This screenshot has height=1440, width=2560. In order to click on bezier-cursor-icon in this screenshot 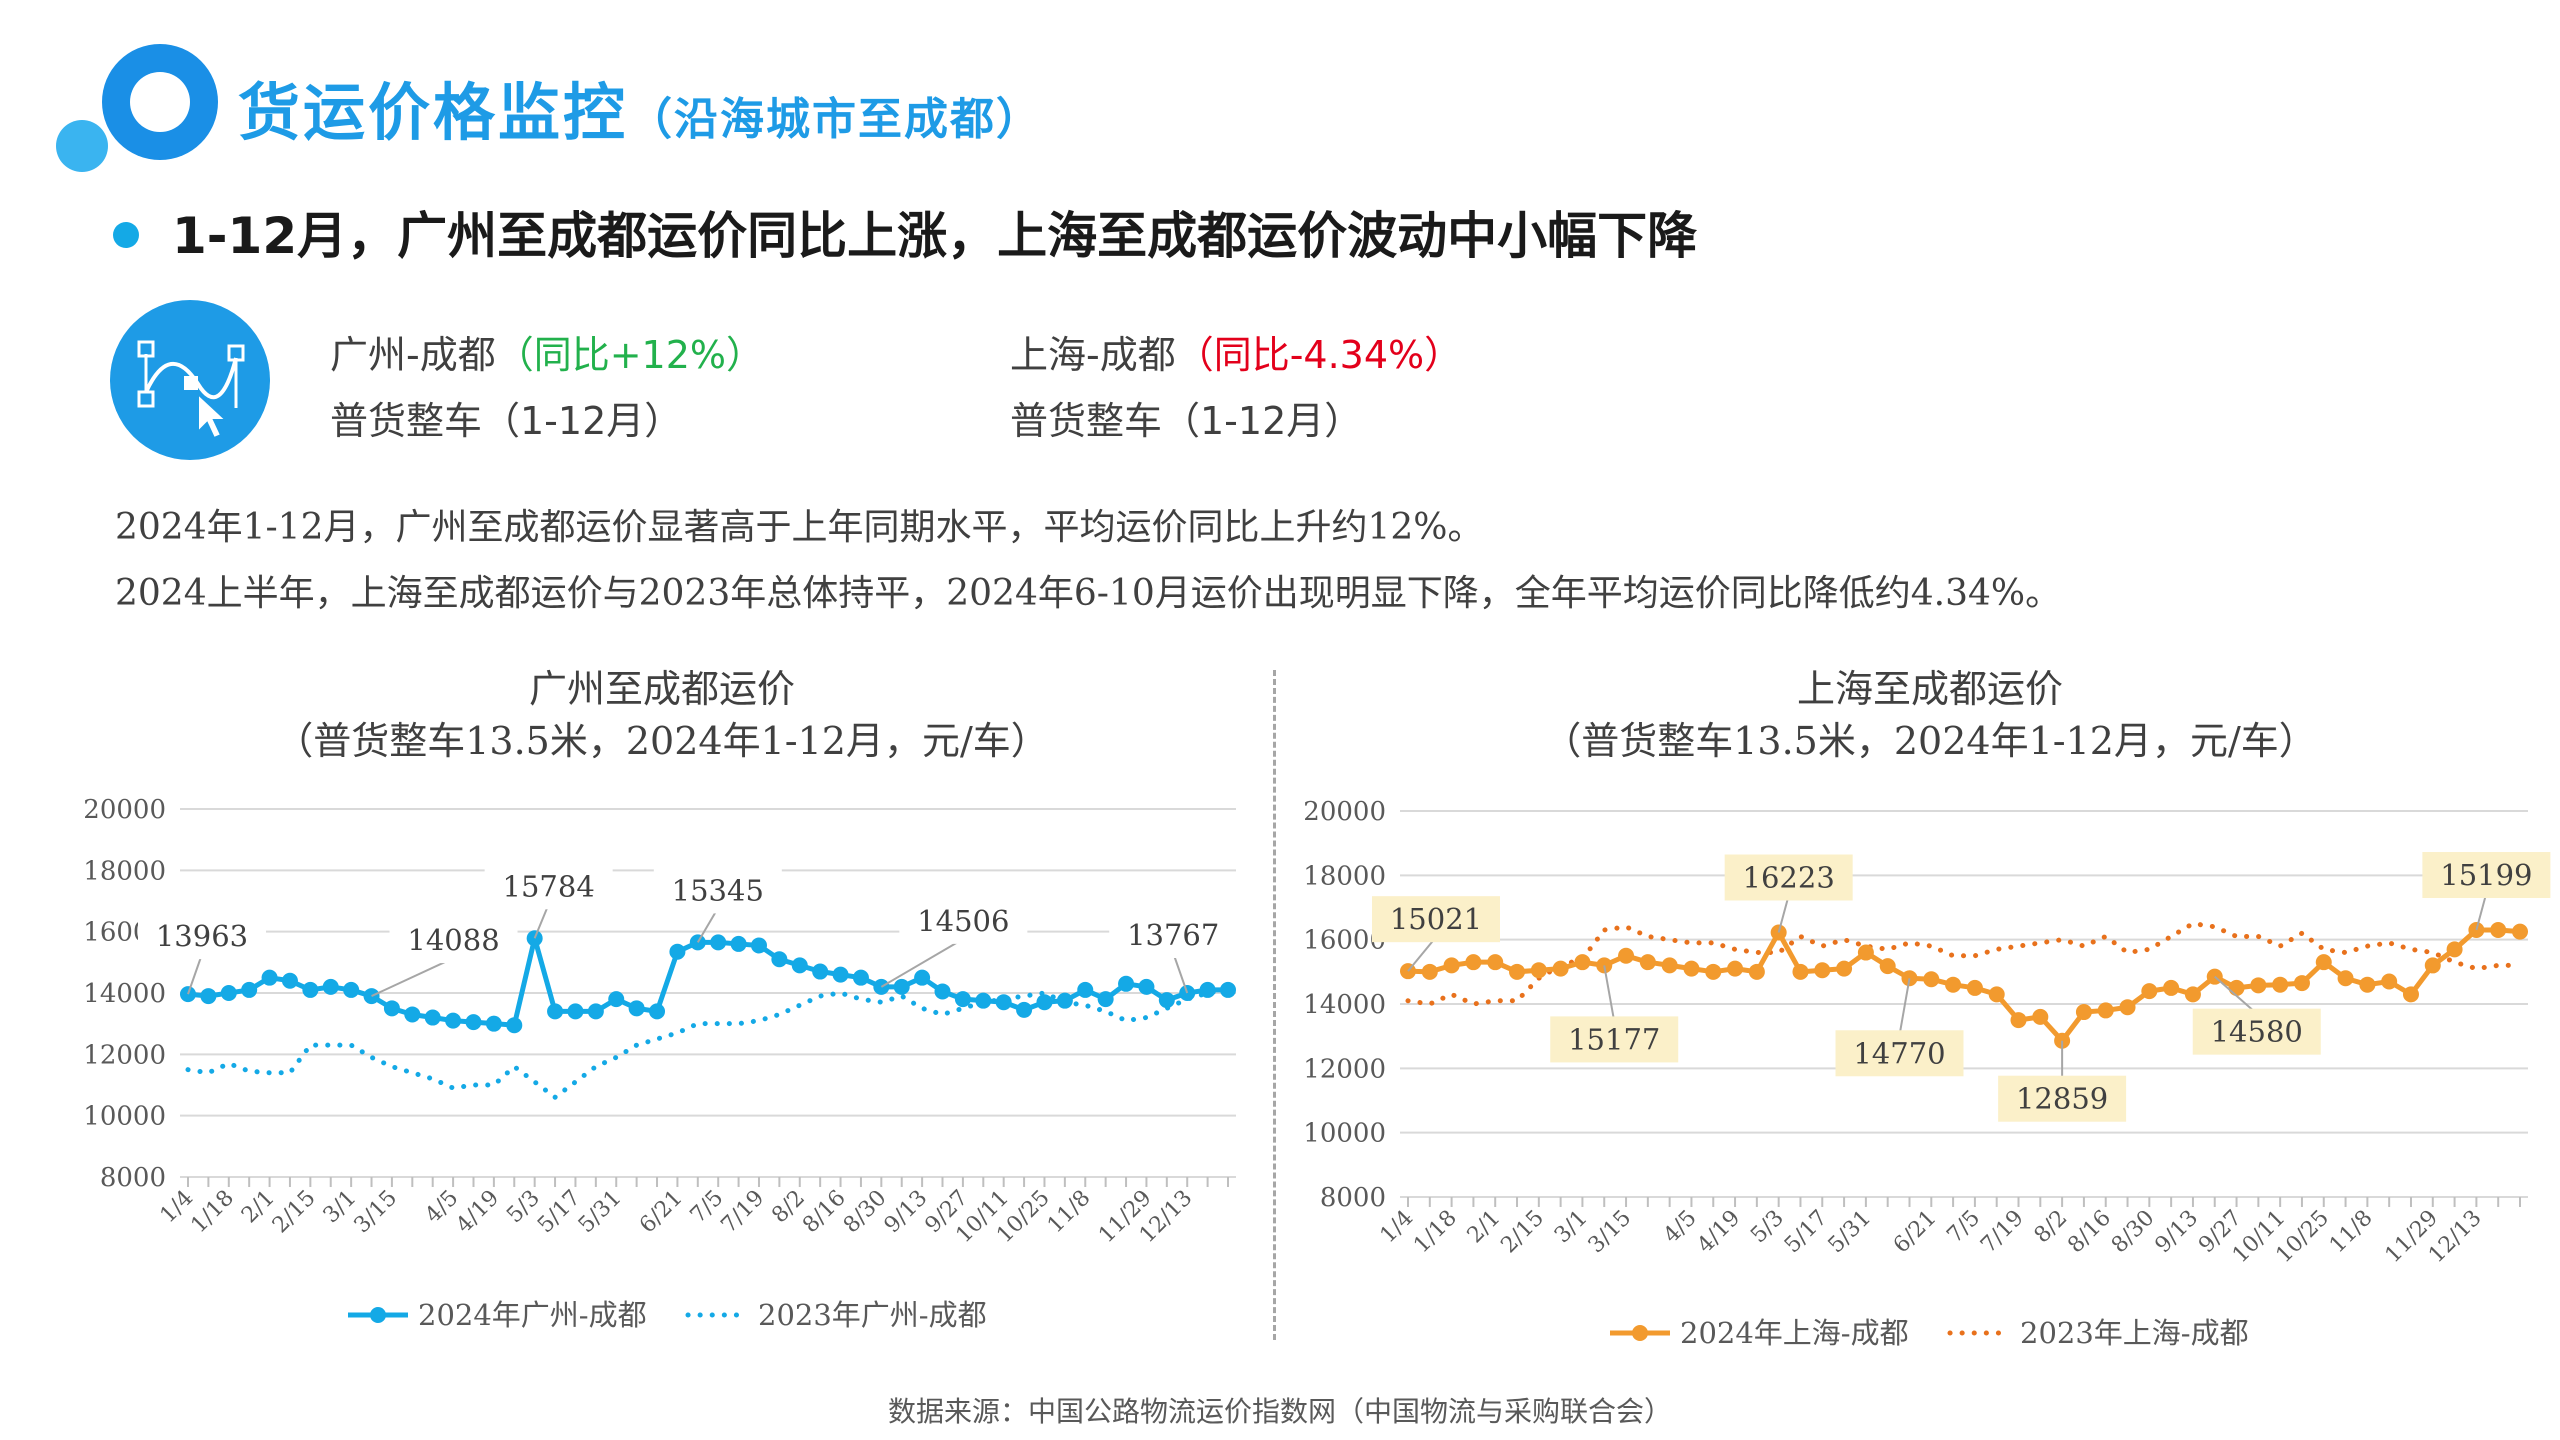, I will do `click(190, 380)`.